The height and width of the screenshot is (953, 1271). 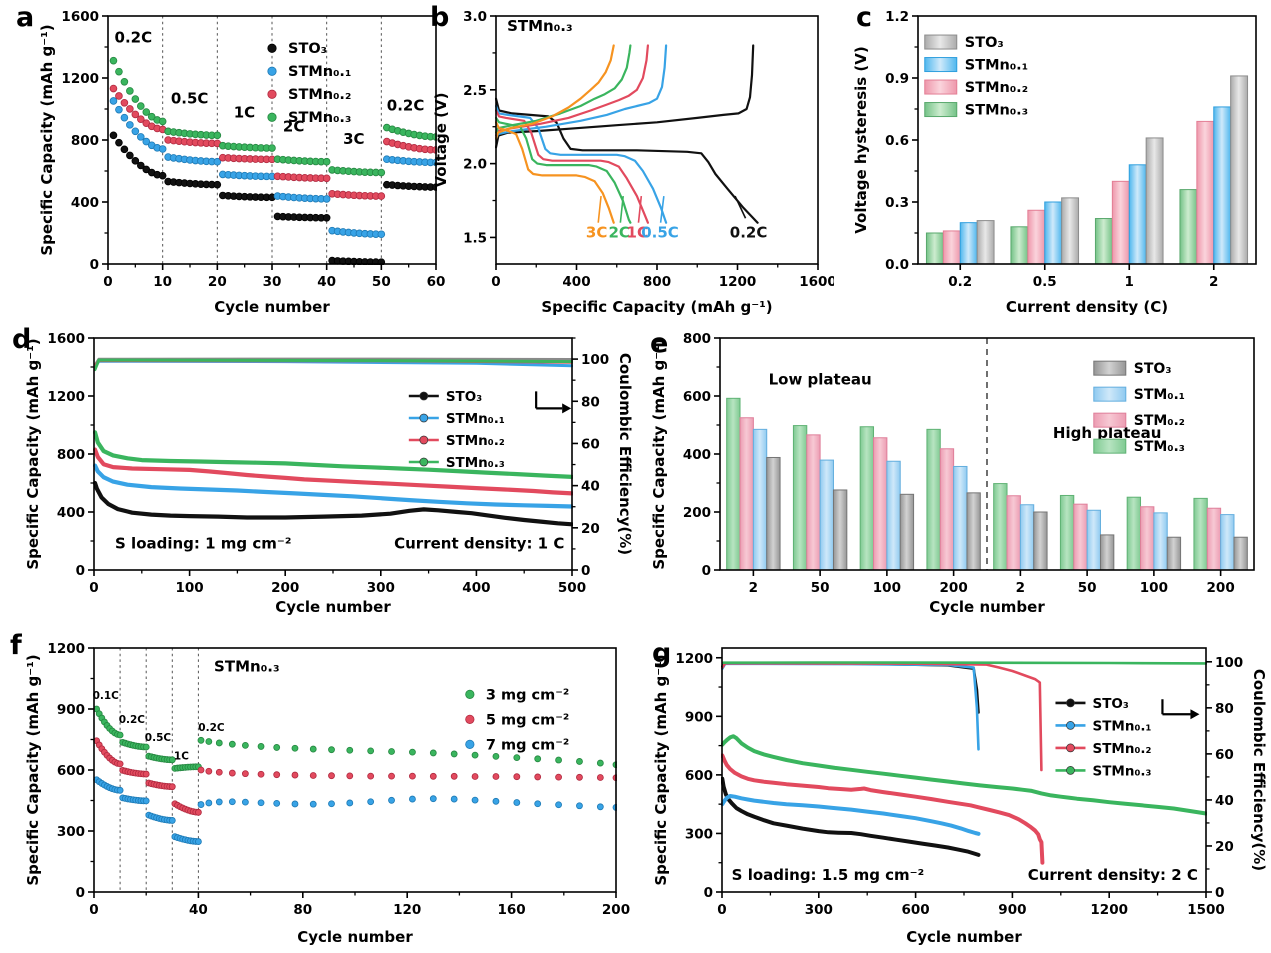 What do you see at coordinates (441, 140) in the screenshot?
I see `svg-text: Voltage (V)` at bounding box center [441, 140].